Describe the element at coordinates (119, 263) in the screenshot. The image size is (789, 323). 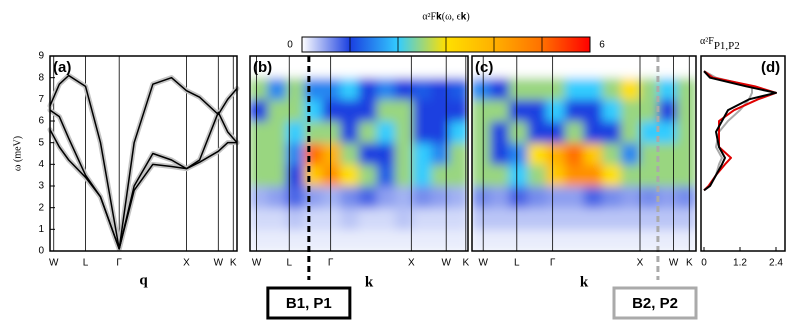
I see `x-tick-label: Γ` at that location.